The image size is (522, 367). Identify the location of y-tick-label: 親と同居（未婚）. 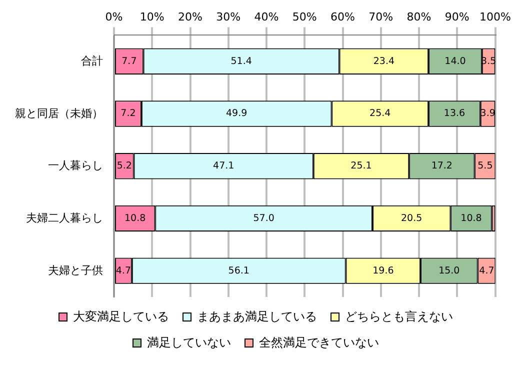
(59, 113).